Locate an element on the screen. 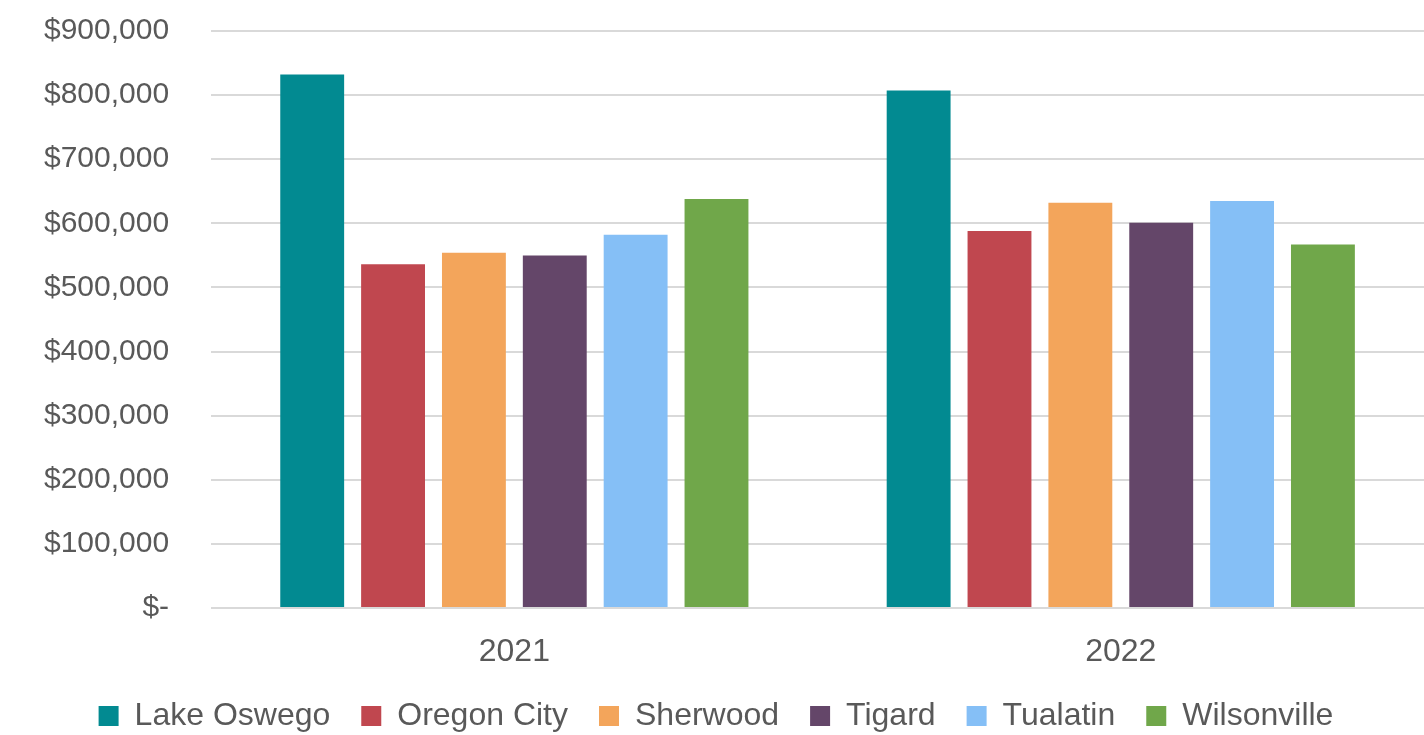  legend-label: Lake Oswego is located at coordinates (232, 713).